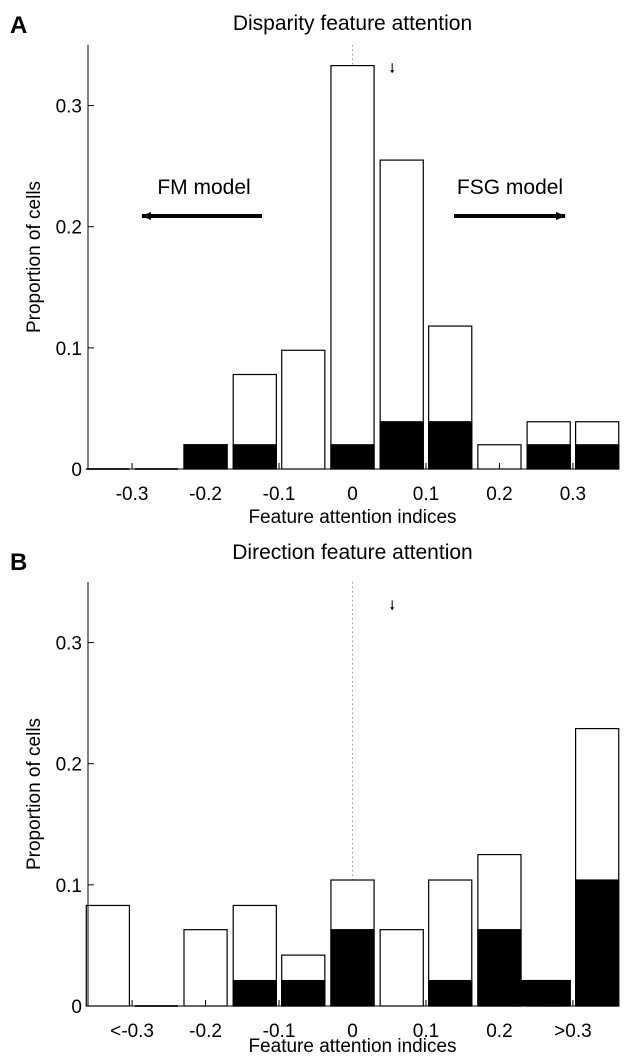 The width and height of the screenshot is (629, 1056). Describe the element at coordinates (510, 187) in the screenshot. I see `fsg-model-label: FSG model` at that location.